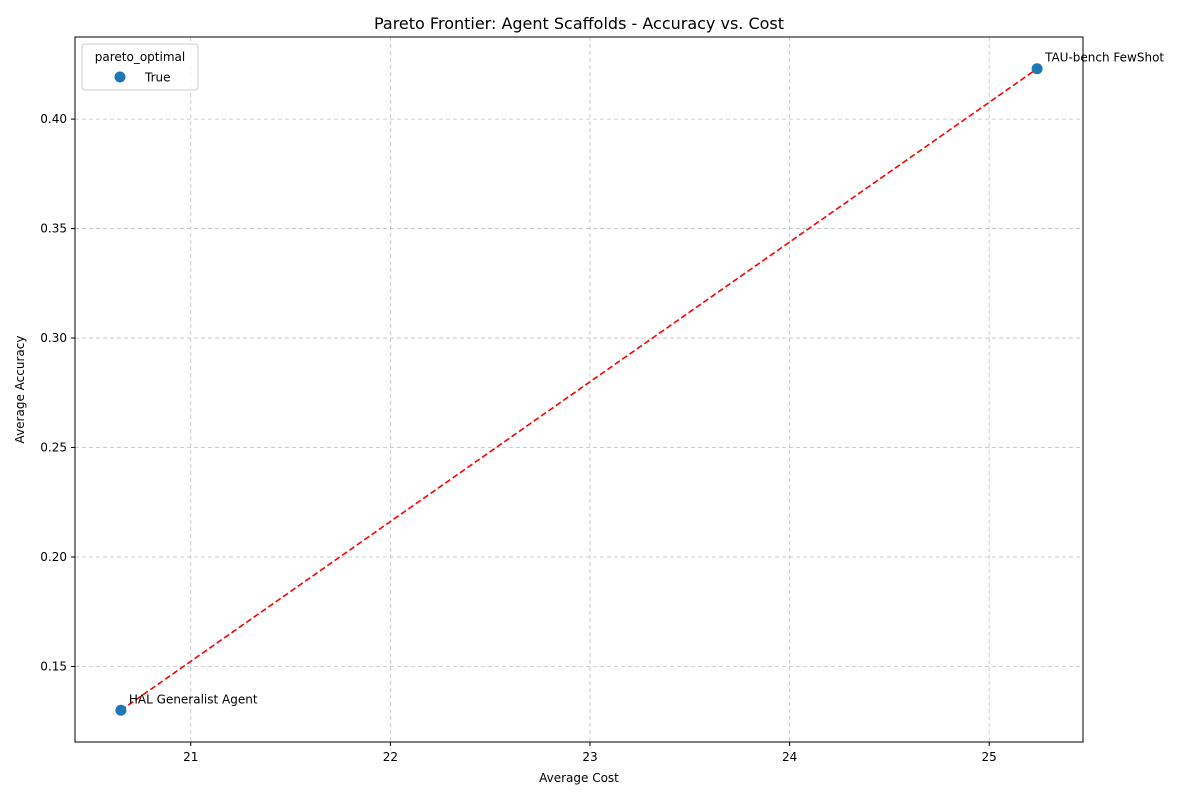  I want to click on y-tick-label: 0.35, so click(53, 229).